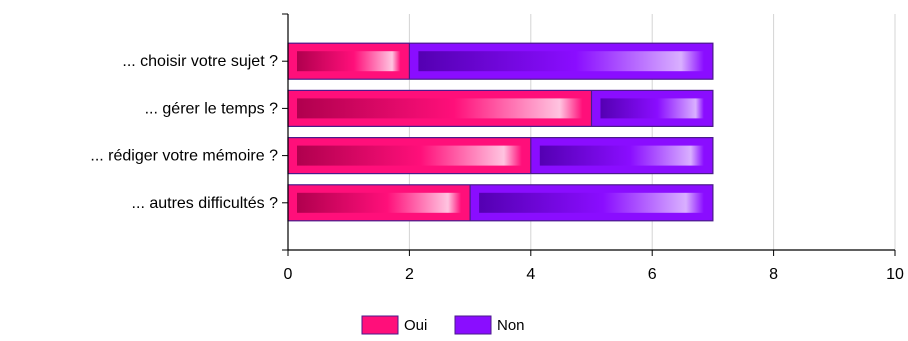  I want to click on category-label-0: ... choisir votre sujet ?, so click(200, 61).